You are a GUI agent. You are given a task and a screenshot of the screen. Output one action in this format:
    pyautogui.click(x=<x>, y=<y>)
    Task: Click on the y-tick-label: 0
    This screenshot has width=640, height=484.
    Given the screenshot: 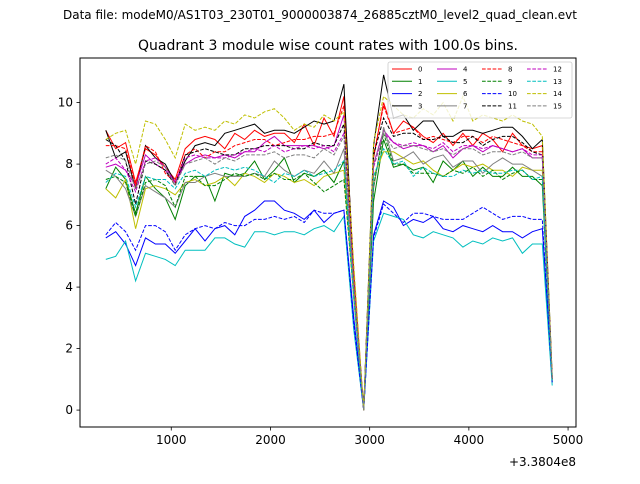 What is the action you would take?
    pyautogui.click(x=69, y=410)
    